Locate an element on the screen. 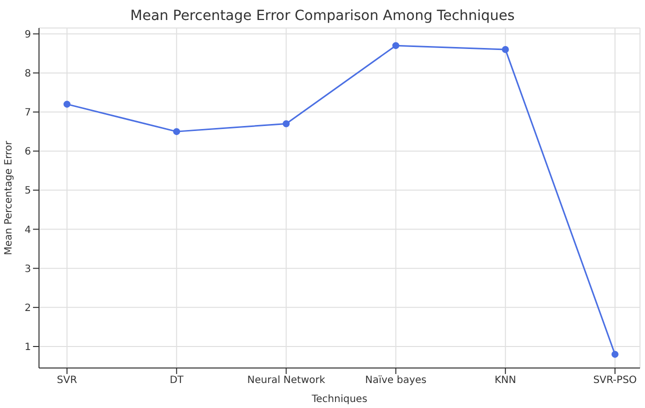 The image size is (645, 408). x-tick-label: Naïve bayes is located at coordinates (396, 380).